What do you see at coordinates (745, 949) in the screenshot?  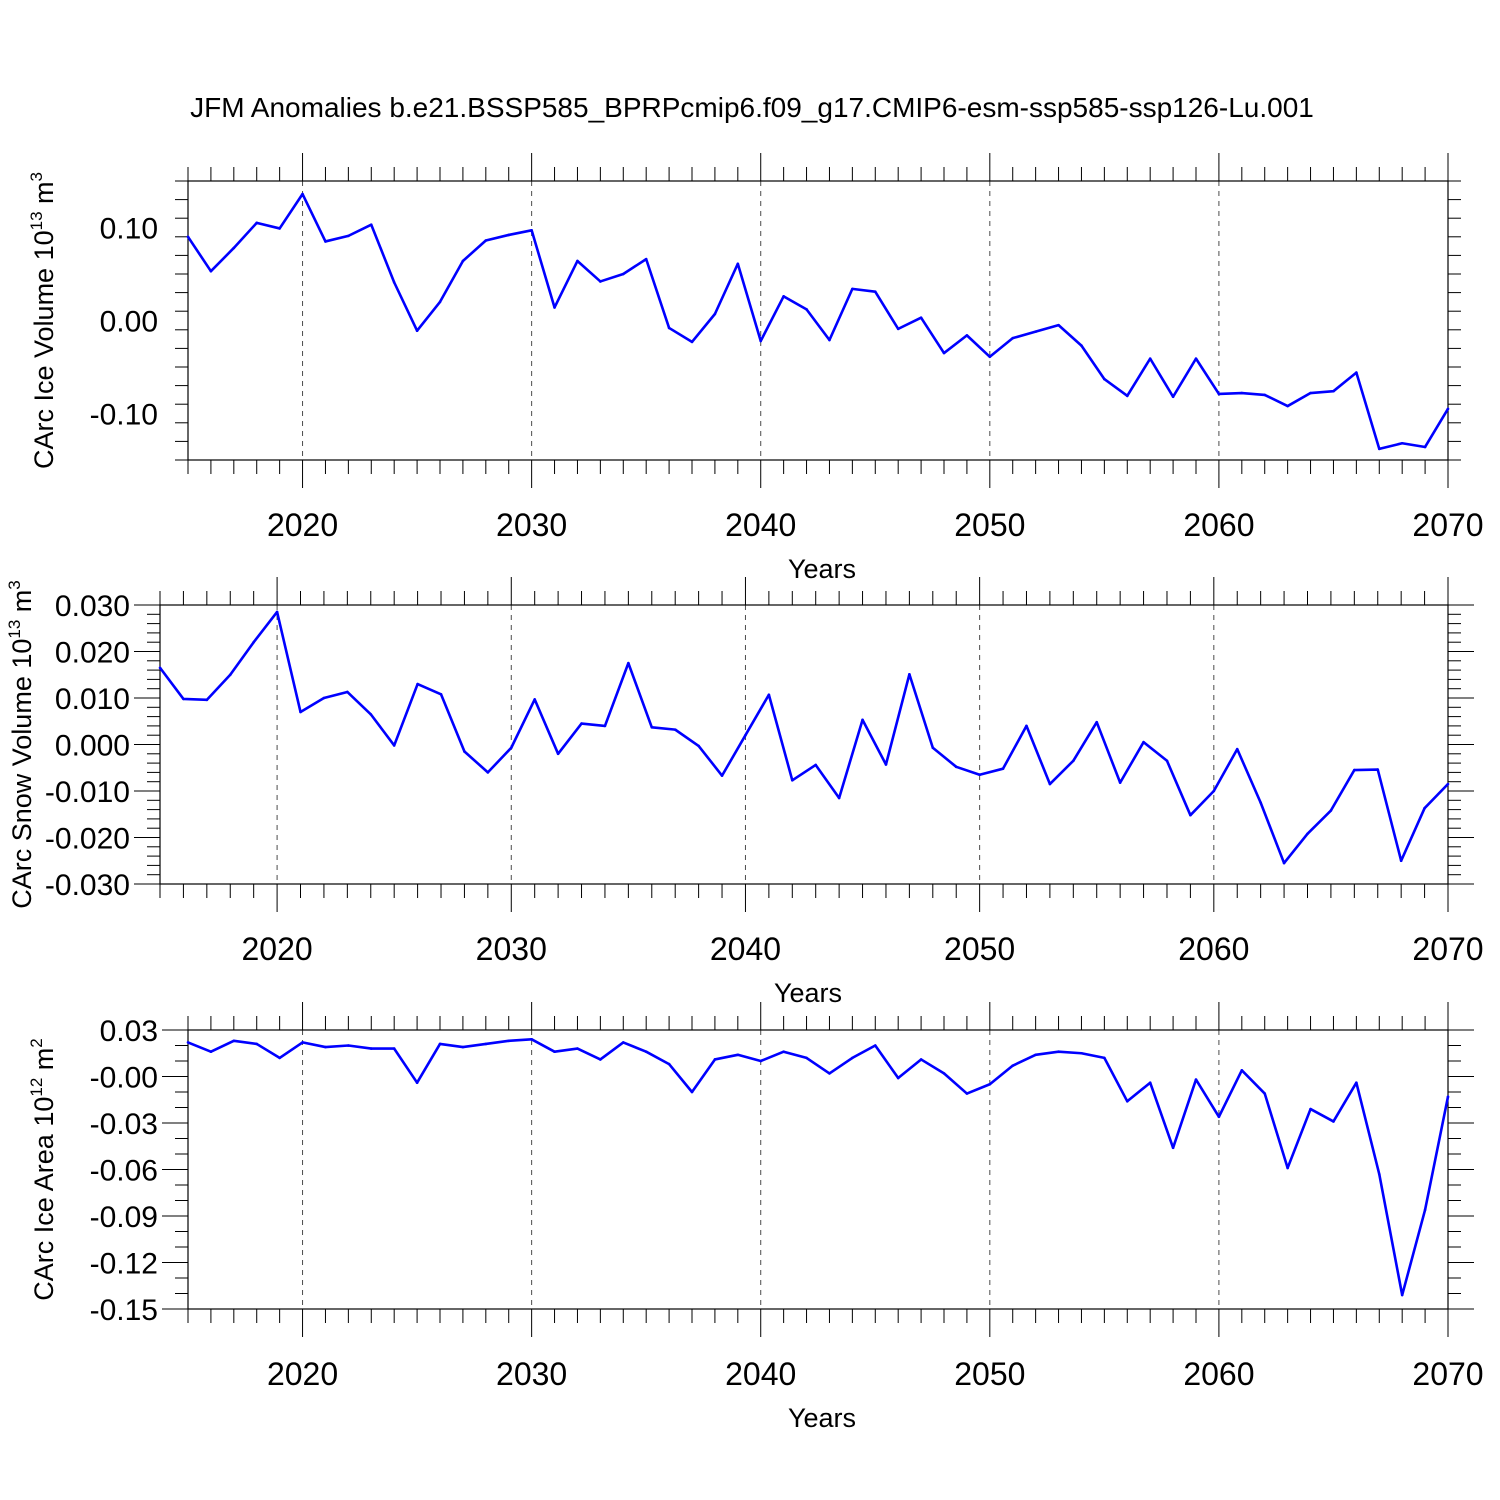 I see `x-tick-label: 2040` at bounding box center [745, 949].